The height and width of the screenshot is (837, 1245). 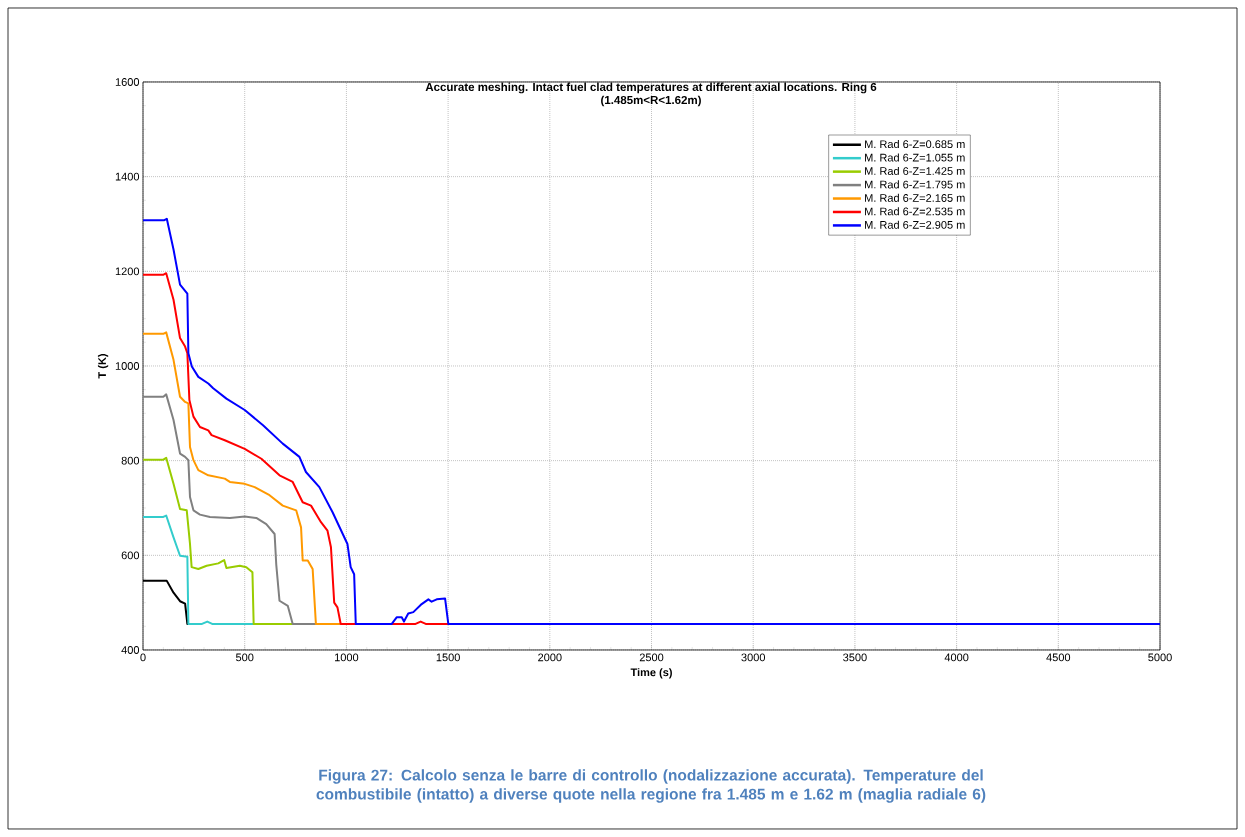 I want to click on y-tick-label: 600, so click(x=130, y=555).